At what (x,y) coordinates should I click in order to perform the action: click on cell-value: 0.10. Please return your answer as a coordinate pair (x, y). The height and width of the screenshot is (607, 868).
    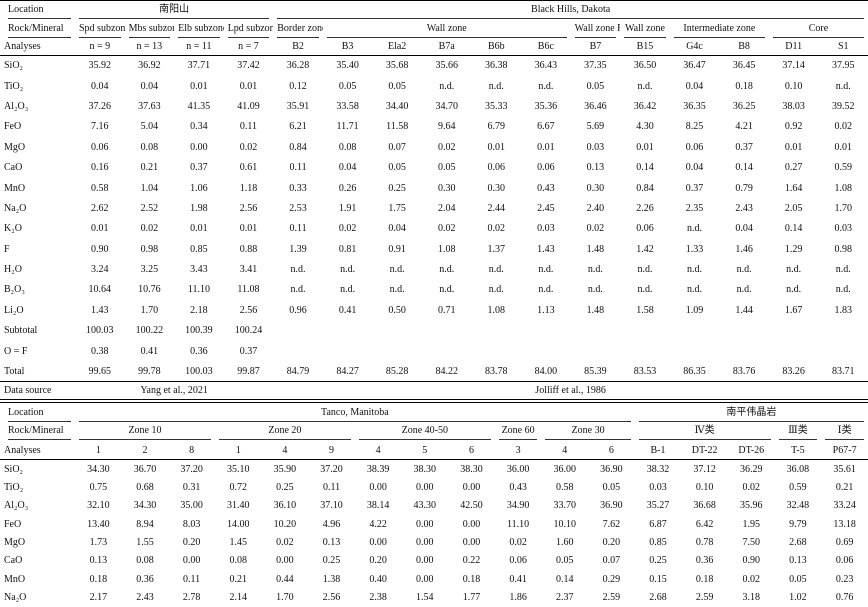
    Looking at the image, I should click on (793, 86).